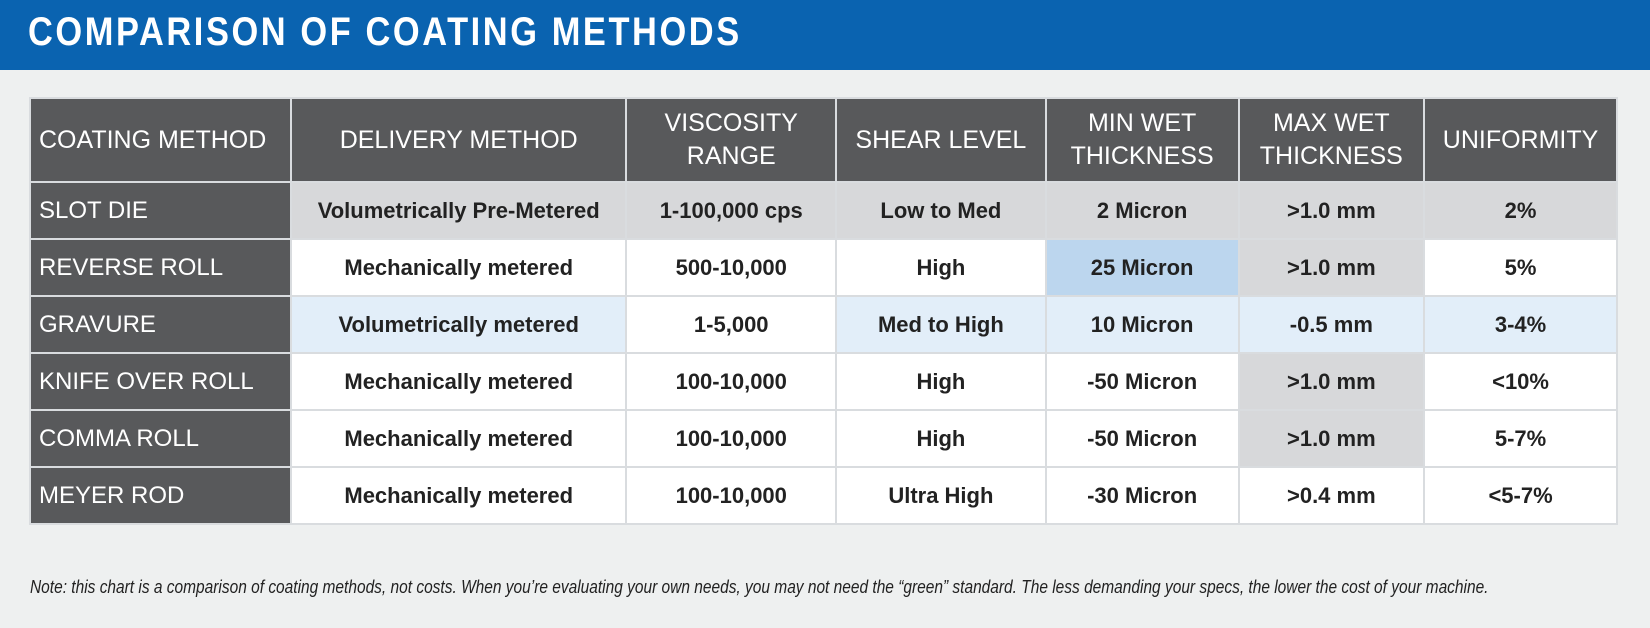 Image resolution: width=1650 pixels, height=628 pixels. I want to click on viscosity-range-cell: 1-100,000 cps, so click(731, 210).